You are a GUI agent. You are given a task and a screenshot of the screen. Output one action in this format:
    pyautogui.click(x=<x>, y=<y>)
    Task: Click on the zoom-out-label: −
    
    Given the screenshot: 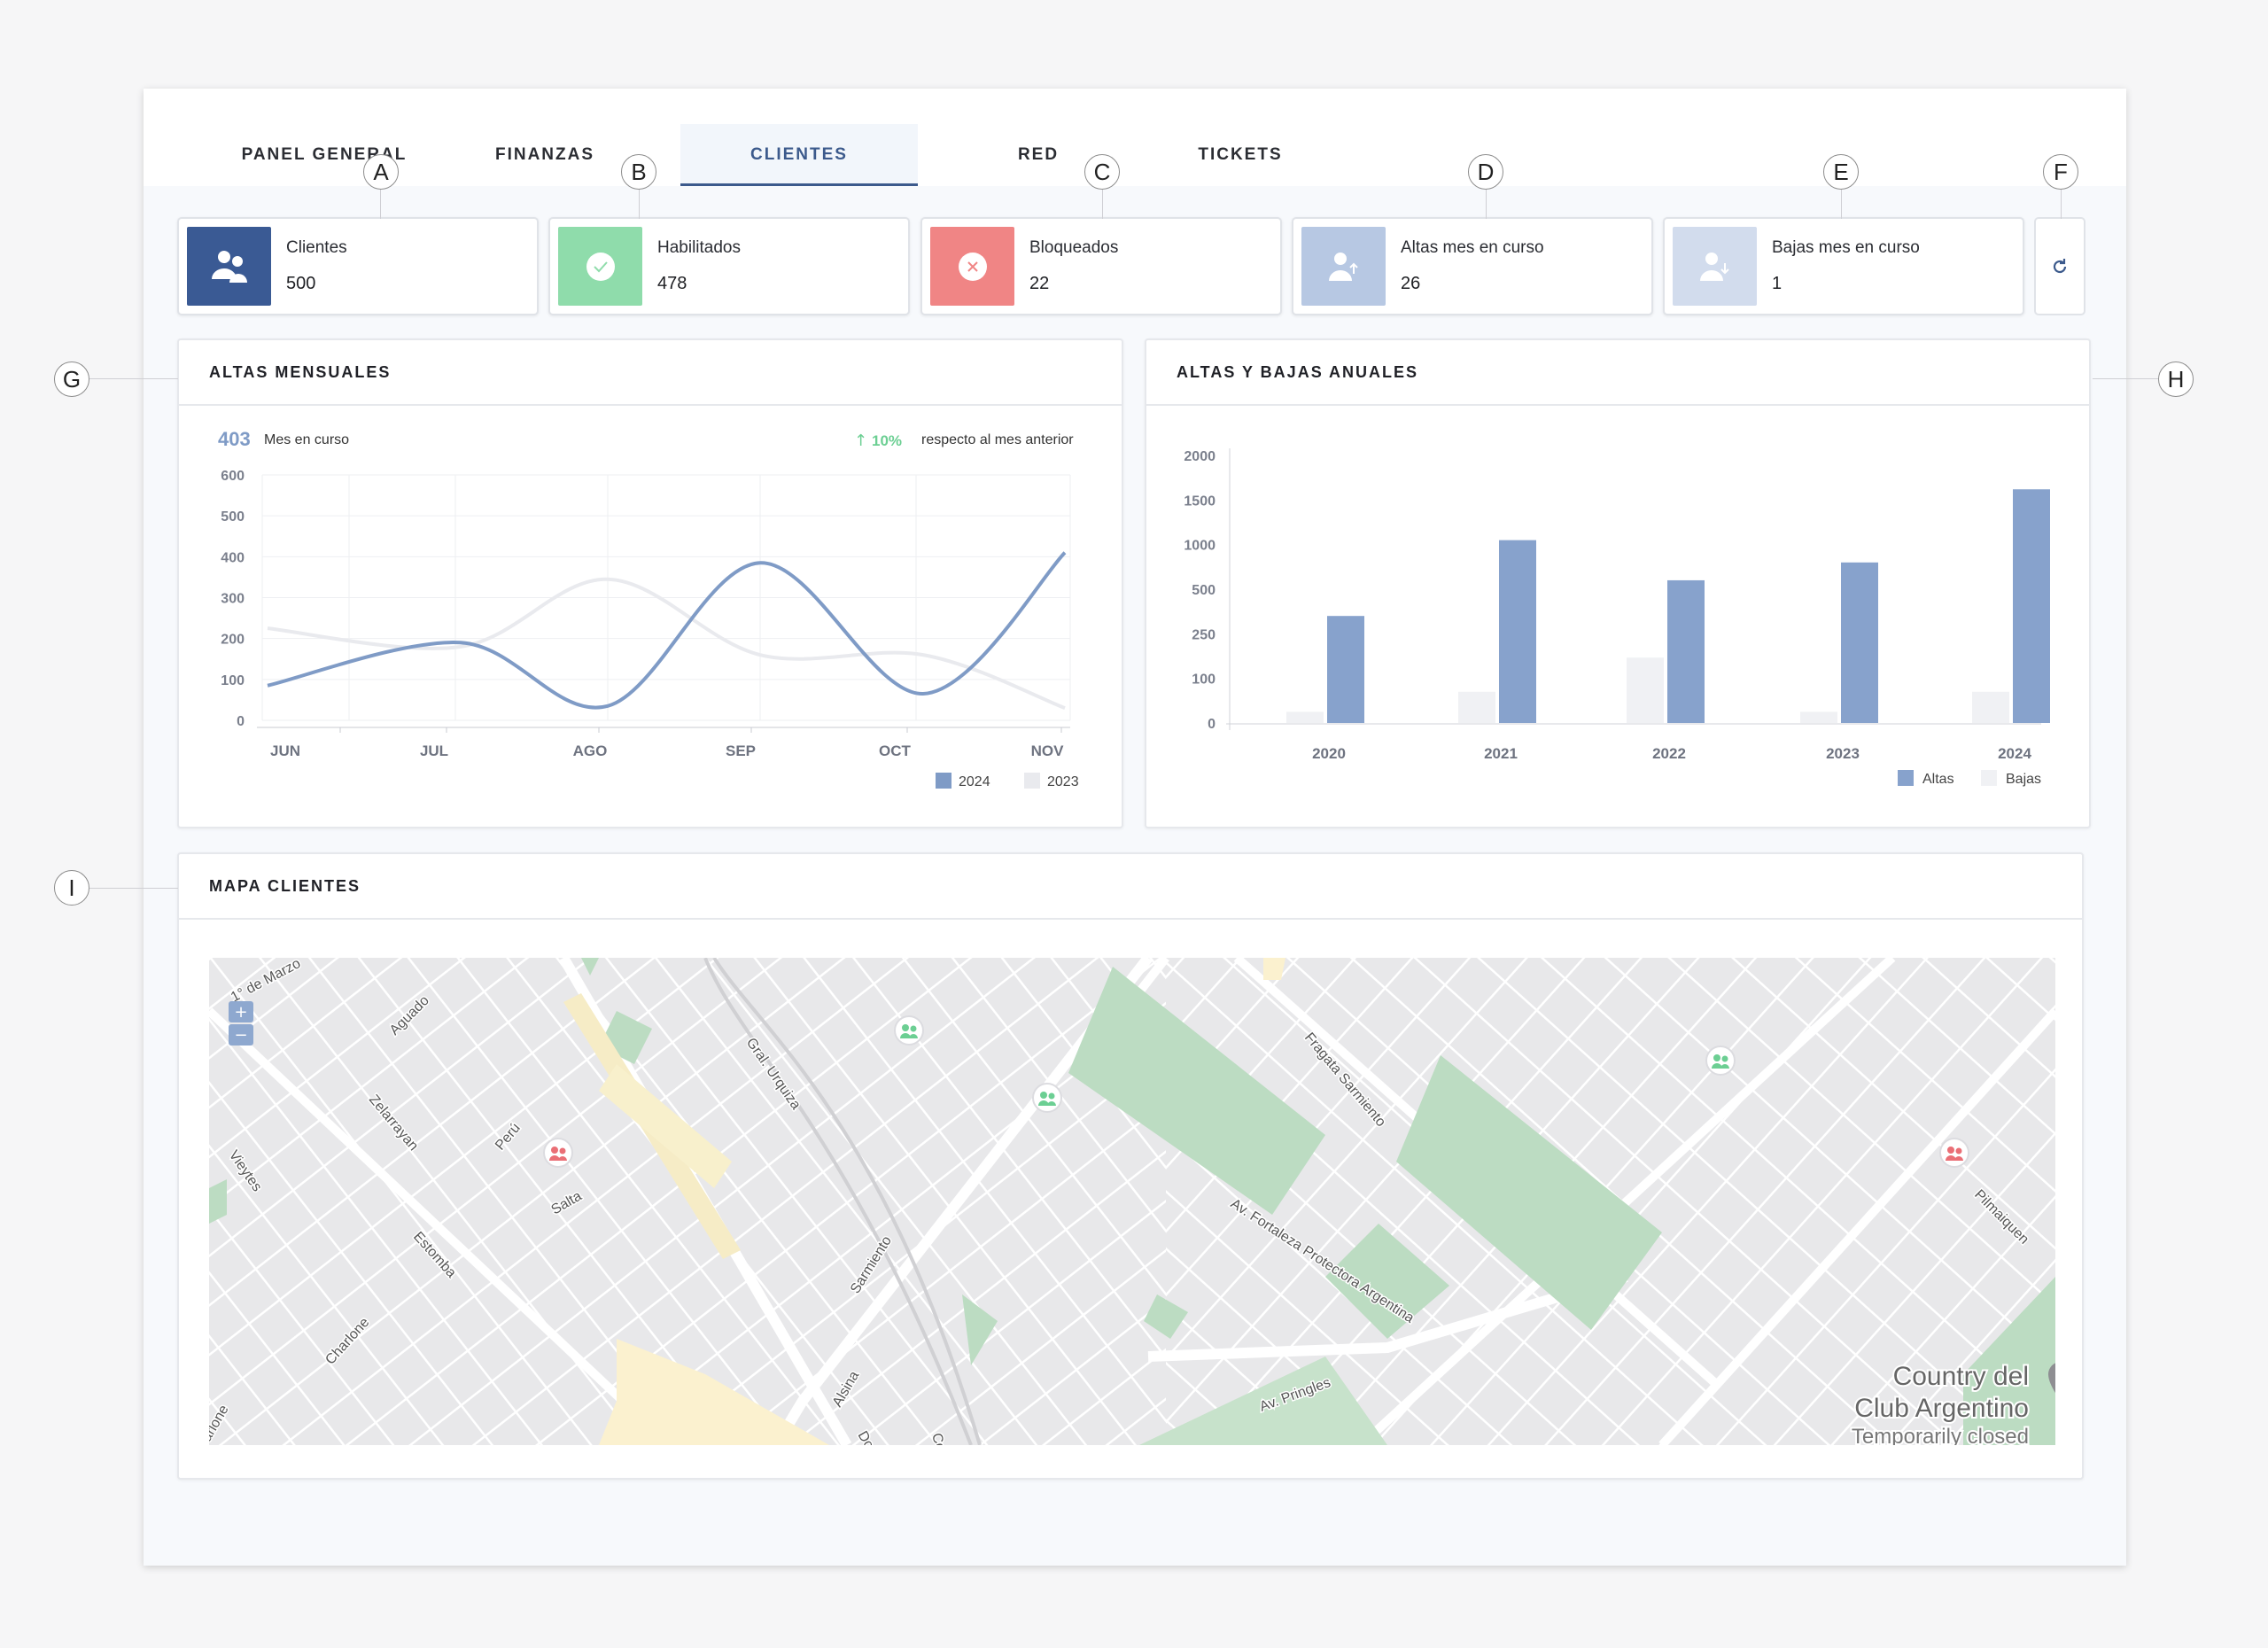 What is the action you would take?
    pyautogui.click(x=240, y=1035)
    